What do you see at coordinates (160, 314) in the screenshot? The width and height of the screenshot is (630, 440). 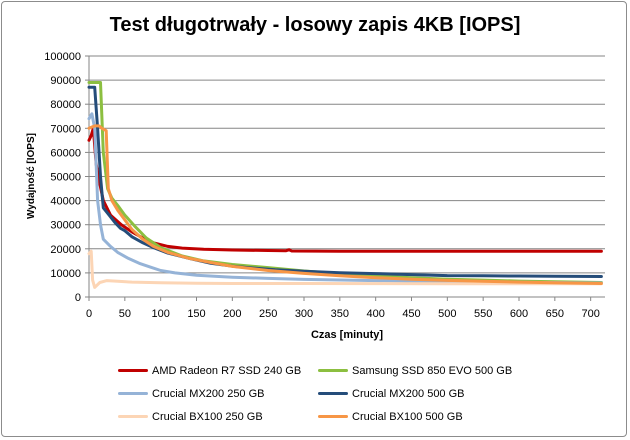 I see `x-tick-label: 100` at bounding box center [160, 314].